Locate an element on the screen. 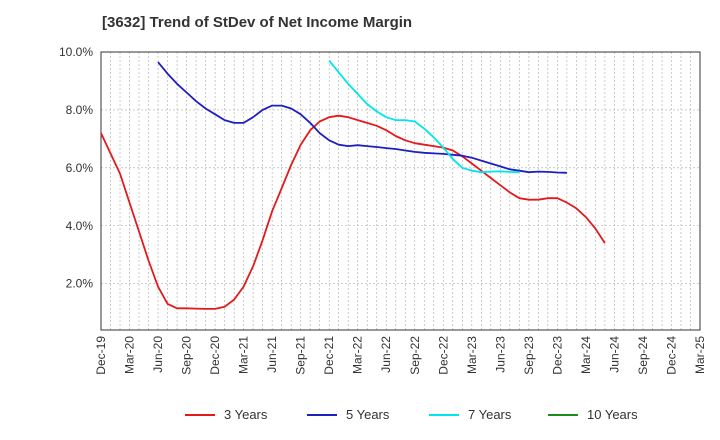  x-tick-label: Sep-23 is located at coordinates (529, 355).